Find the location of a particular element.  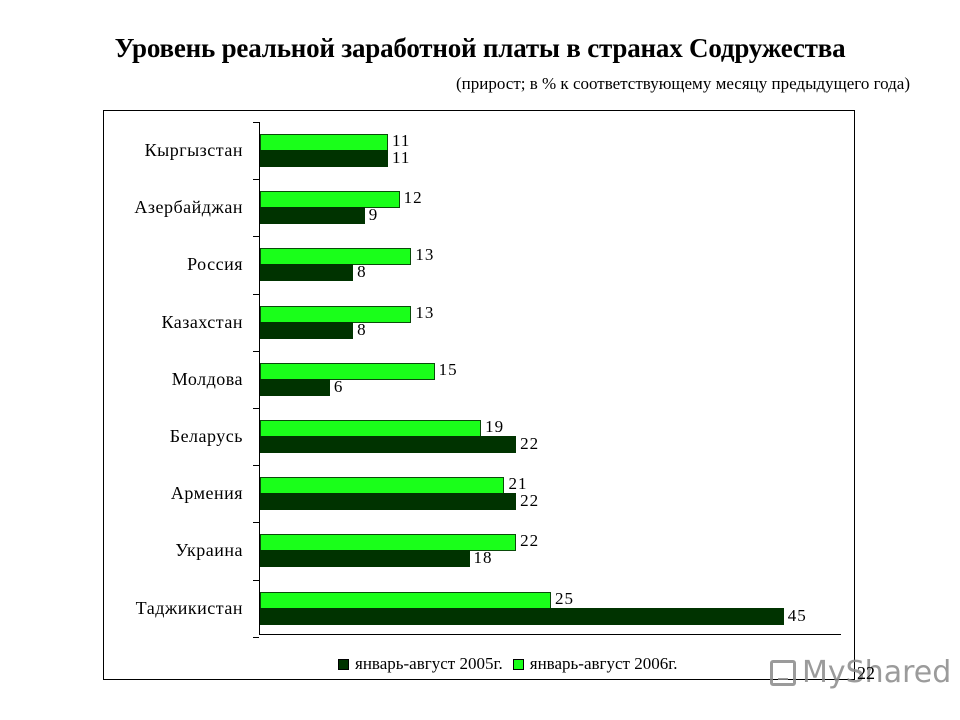

legend-item-2006: январь-август 2006г. is located at coordinates (595, 664).